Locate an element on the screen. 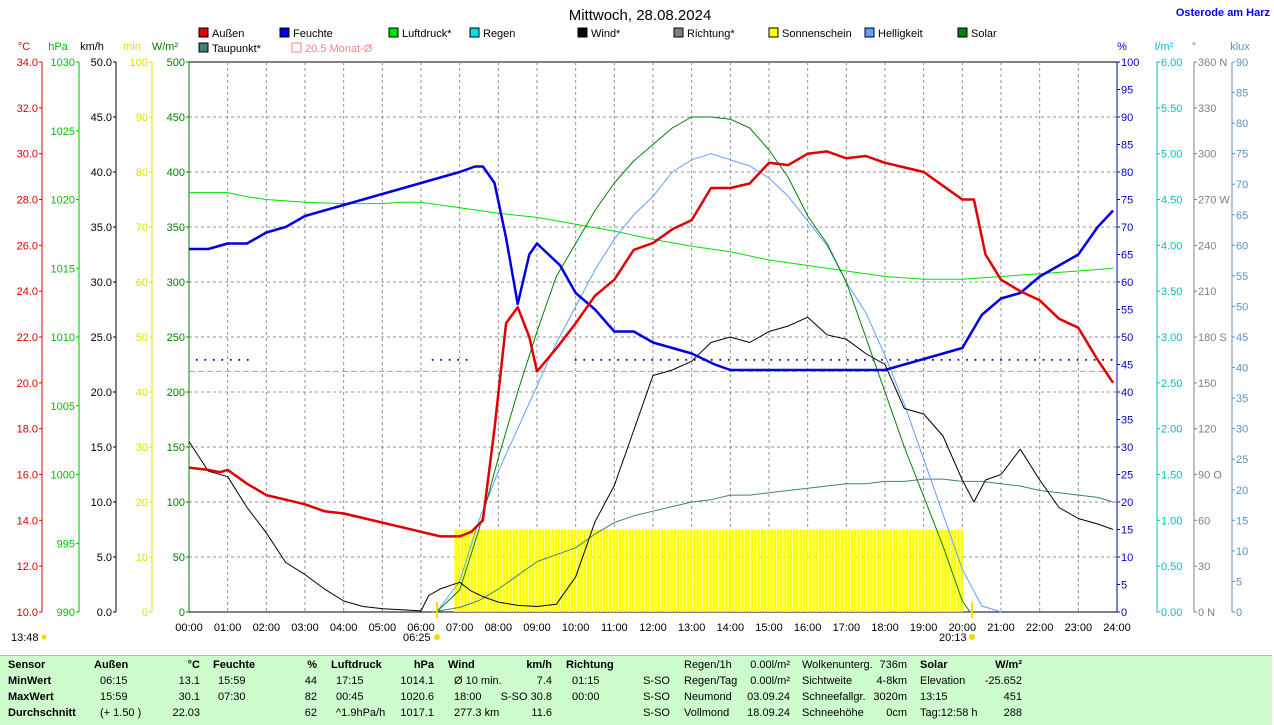 This screenshot has height=725, width=1274. wind-tick-label: 30.0 is located at coordinates (101, 283).